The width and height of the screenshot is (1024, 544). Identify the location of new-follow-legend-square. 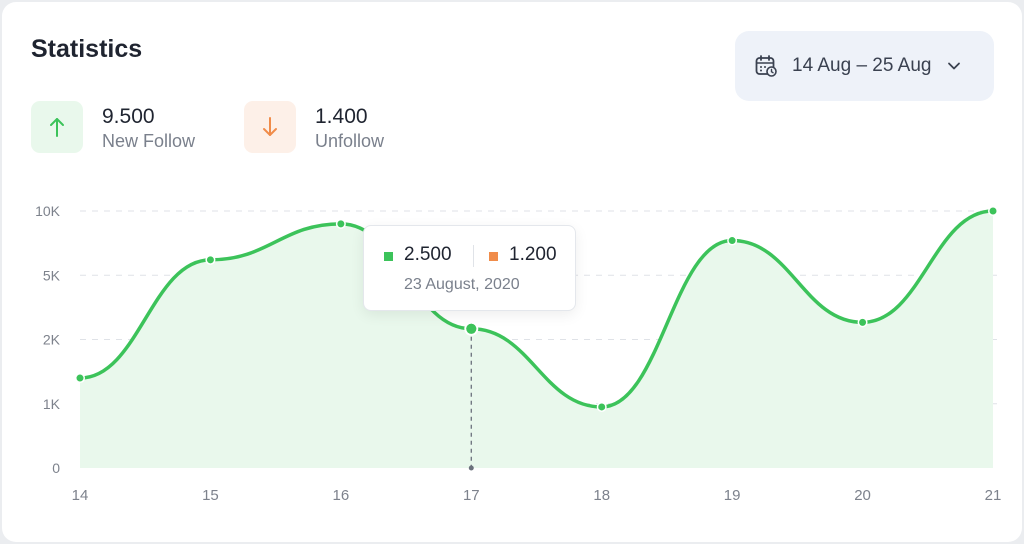
(388, 256).